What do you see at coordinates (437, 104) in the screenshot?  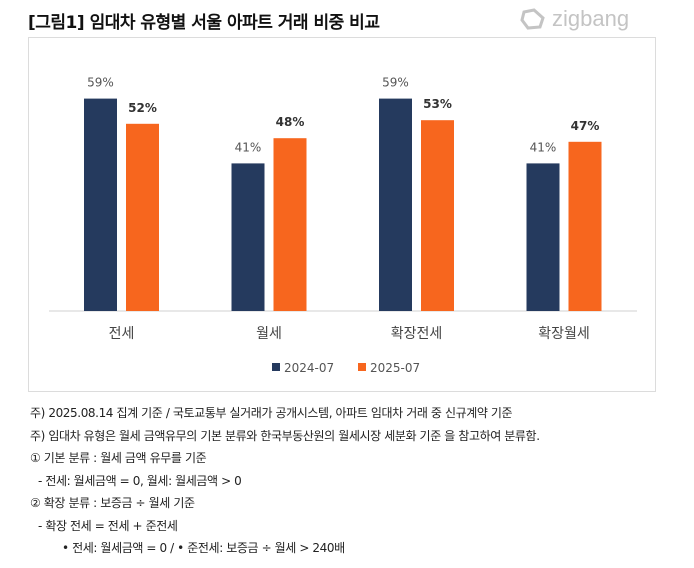 I see `data-label: 53%` at bounding box center [437, 104].